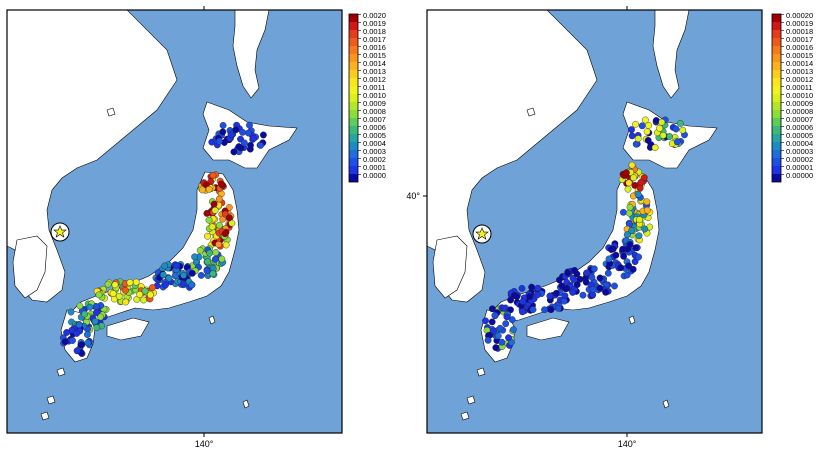  What do you see at coordinates (799, 111) in the screenshot?
I see `colorbar-label: 0.00008` at bounding box center [799, 111].